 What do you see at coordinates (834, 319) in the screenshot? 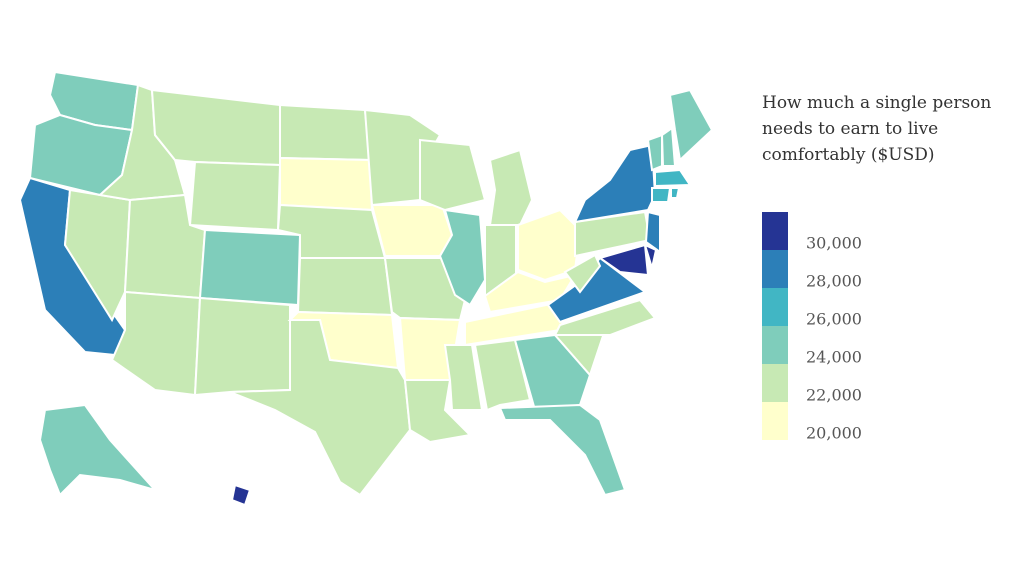
I see `legend-label: 26,000` at bounding box center [834, 319].